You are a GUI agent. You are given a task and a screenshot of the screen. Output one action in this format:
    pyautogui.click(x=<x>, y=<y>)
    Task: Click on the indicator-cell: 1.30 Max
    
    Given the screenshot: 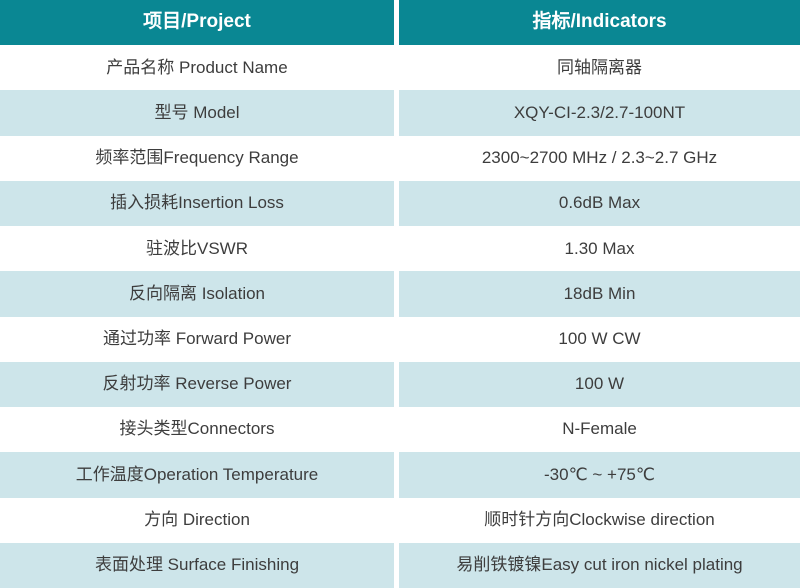 What is the action you would take?
    pyautogui.click(x=599, y=249)
    